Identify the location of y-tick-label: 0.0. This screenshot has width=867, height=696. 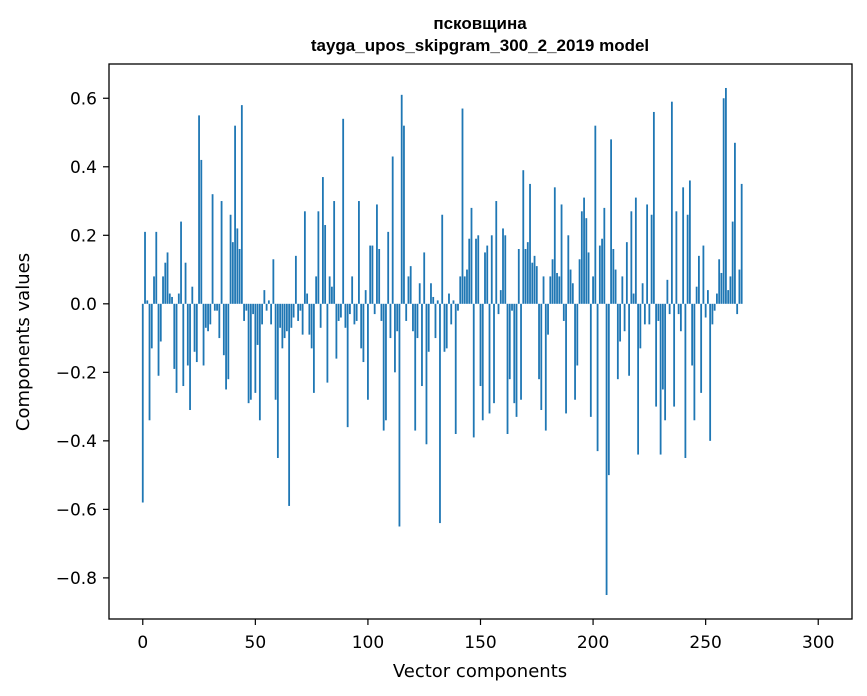
(83, 305).